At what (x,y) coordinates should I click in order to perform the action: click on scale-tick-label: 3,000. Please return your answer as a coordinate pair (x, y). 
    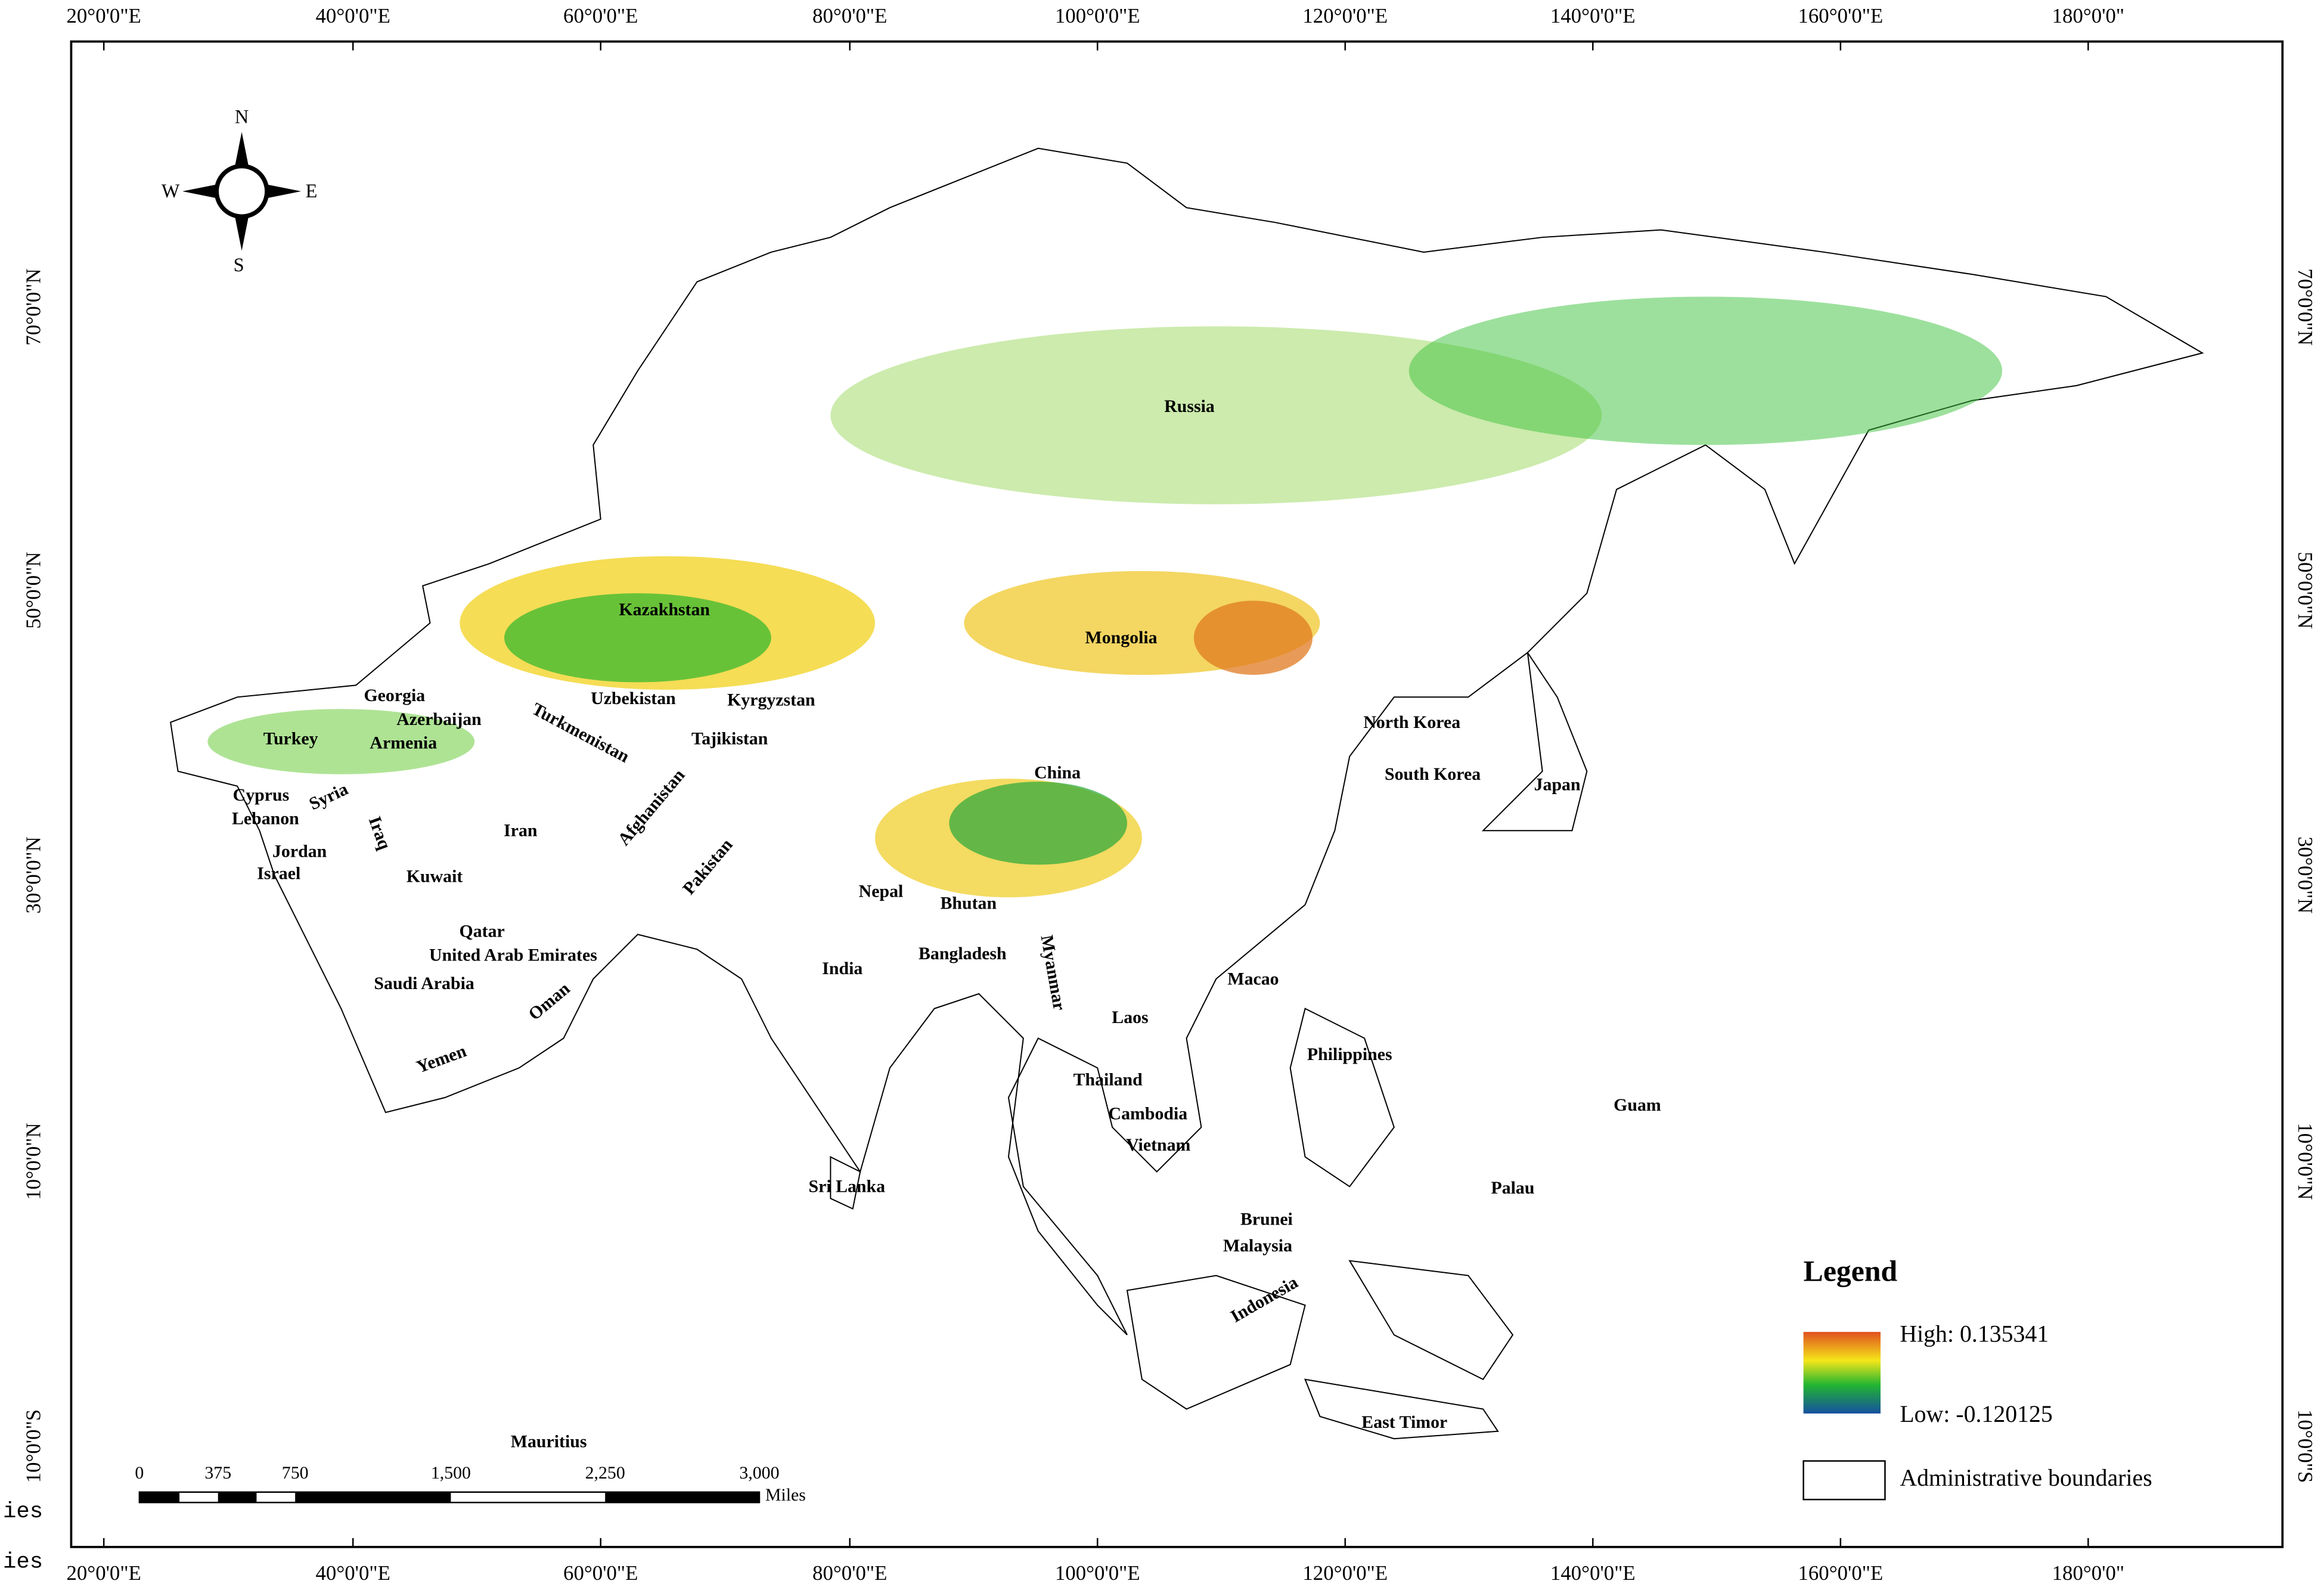
    Looking at the image, I should click on (759, 1473).